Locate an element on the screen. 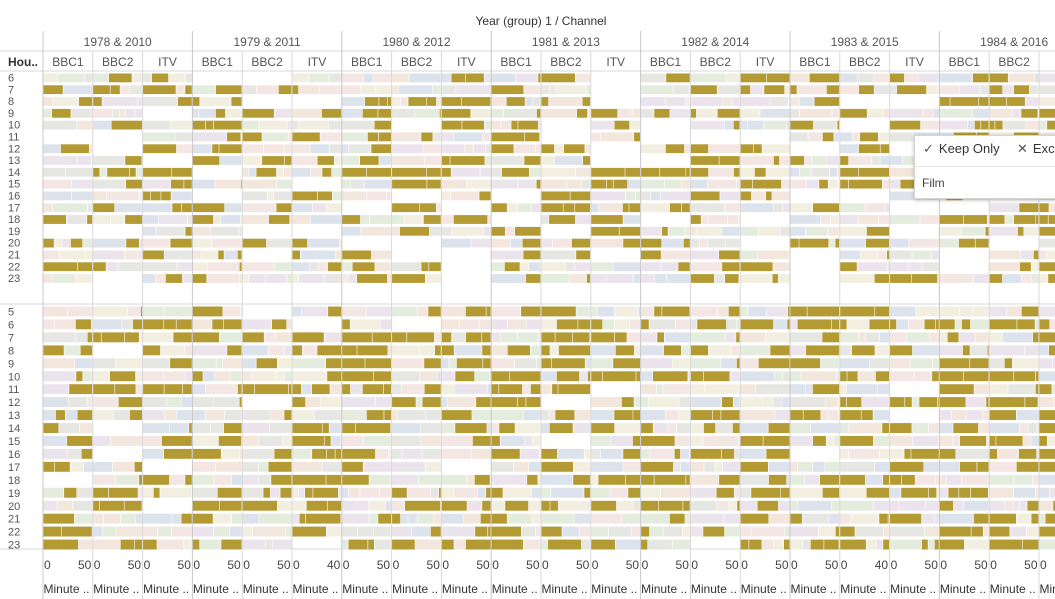 The image size is (1055, 599). hour-label: 15 is located at coordinates (14, 442).